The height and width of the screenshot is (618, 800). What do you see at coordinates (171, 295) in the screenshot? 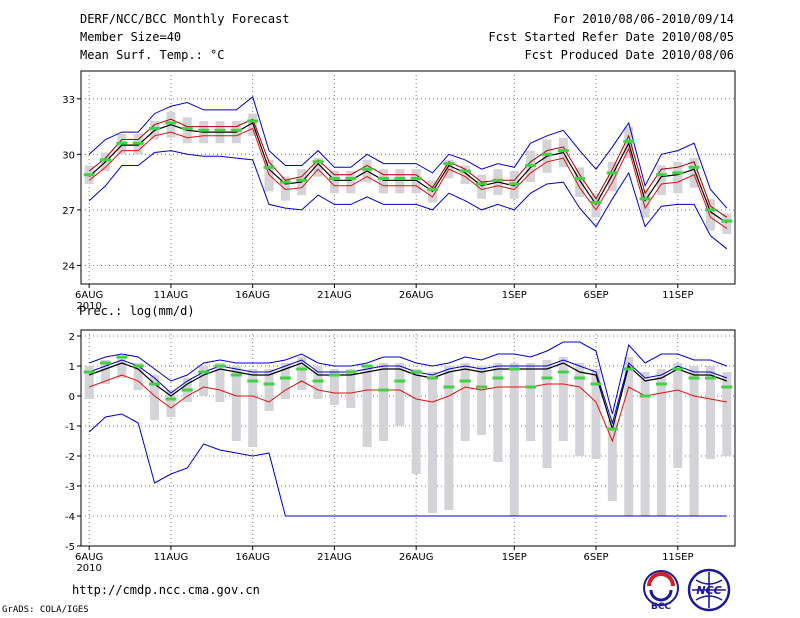
I see `temp-xtick-label: 11AUG` at bounding box center [171, 295].